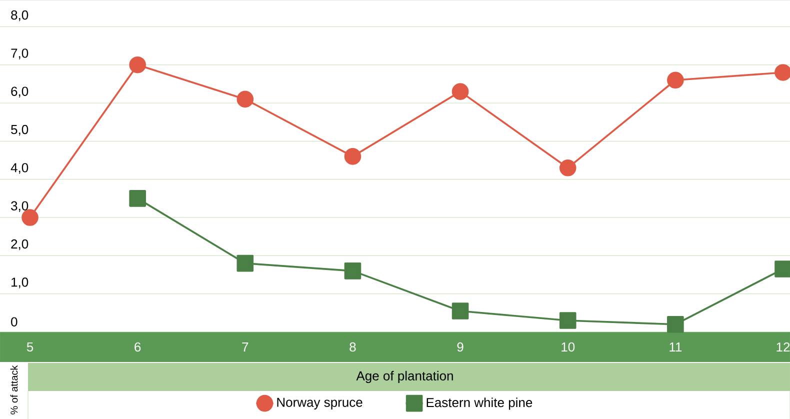 The image size is (790, 419). What do you see at coordinates (783, 347) in the screenshot?
I see `x-tick-label: 12` at bounding box center [783, 347].